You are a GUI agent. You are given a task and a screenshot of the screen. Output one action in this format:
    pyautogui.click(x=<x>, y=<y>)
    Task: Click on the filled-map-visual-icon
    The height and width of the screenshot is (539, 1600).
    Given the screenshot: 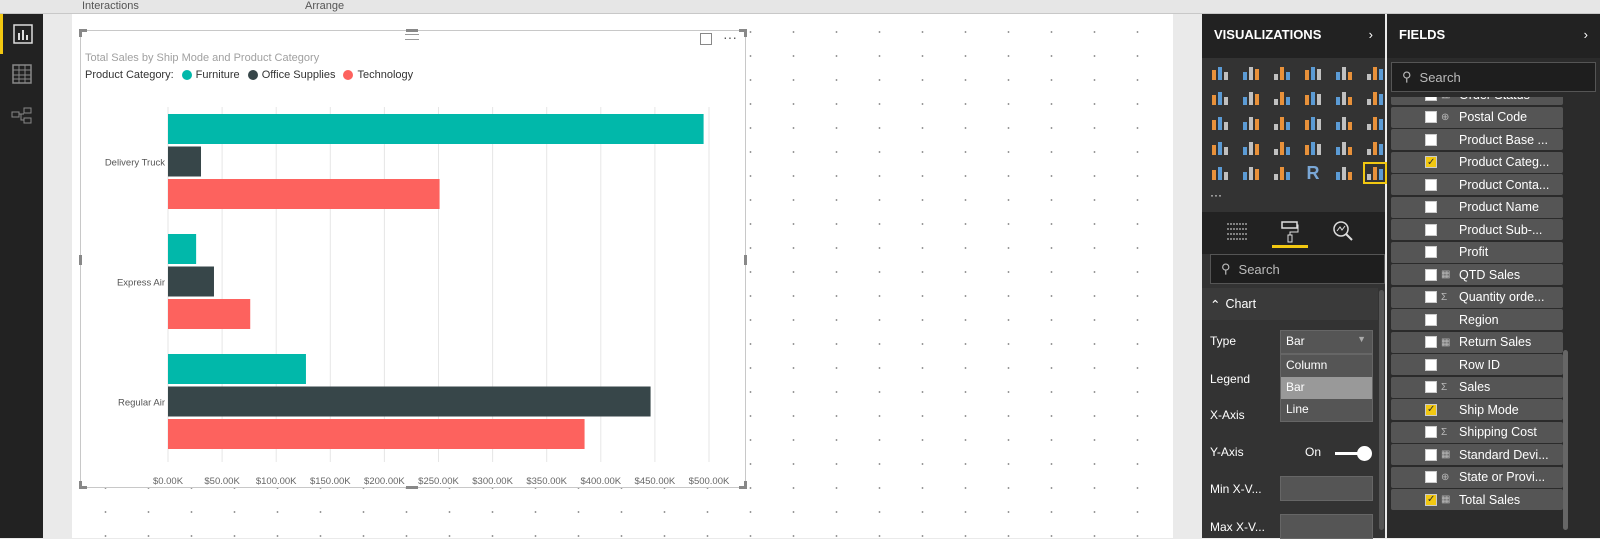 What is the action you would take?
    pyautogui.click(x=1220, y=148)
    